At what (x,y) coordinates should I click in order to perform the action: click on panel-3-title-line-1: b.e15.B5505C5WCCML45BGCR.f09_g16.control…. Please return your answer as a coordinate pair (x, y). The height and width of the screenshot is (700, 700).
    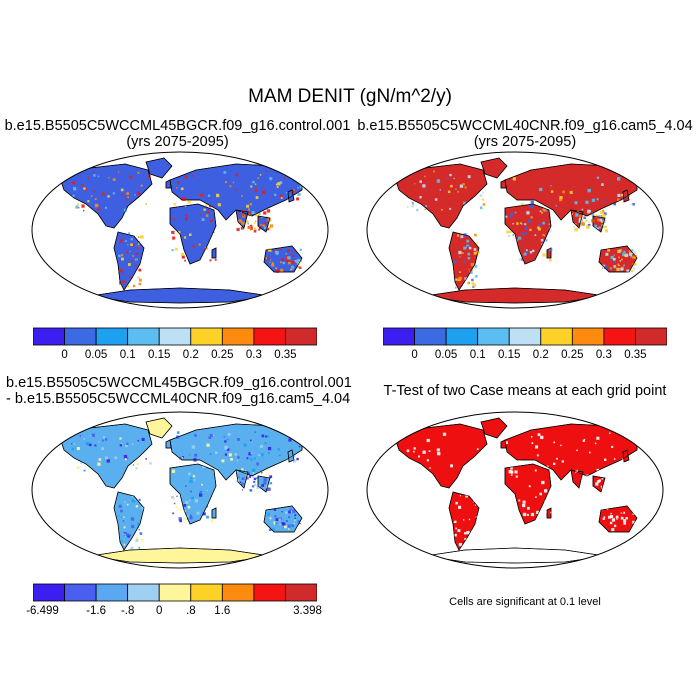
    Looking at the image, I should click on (179, 383).